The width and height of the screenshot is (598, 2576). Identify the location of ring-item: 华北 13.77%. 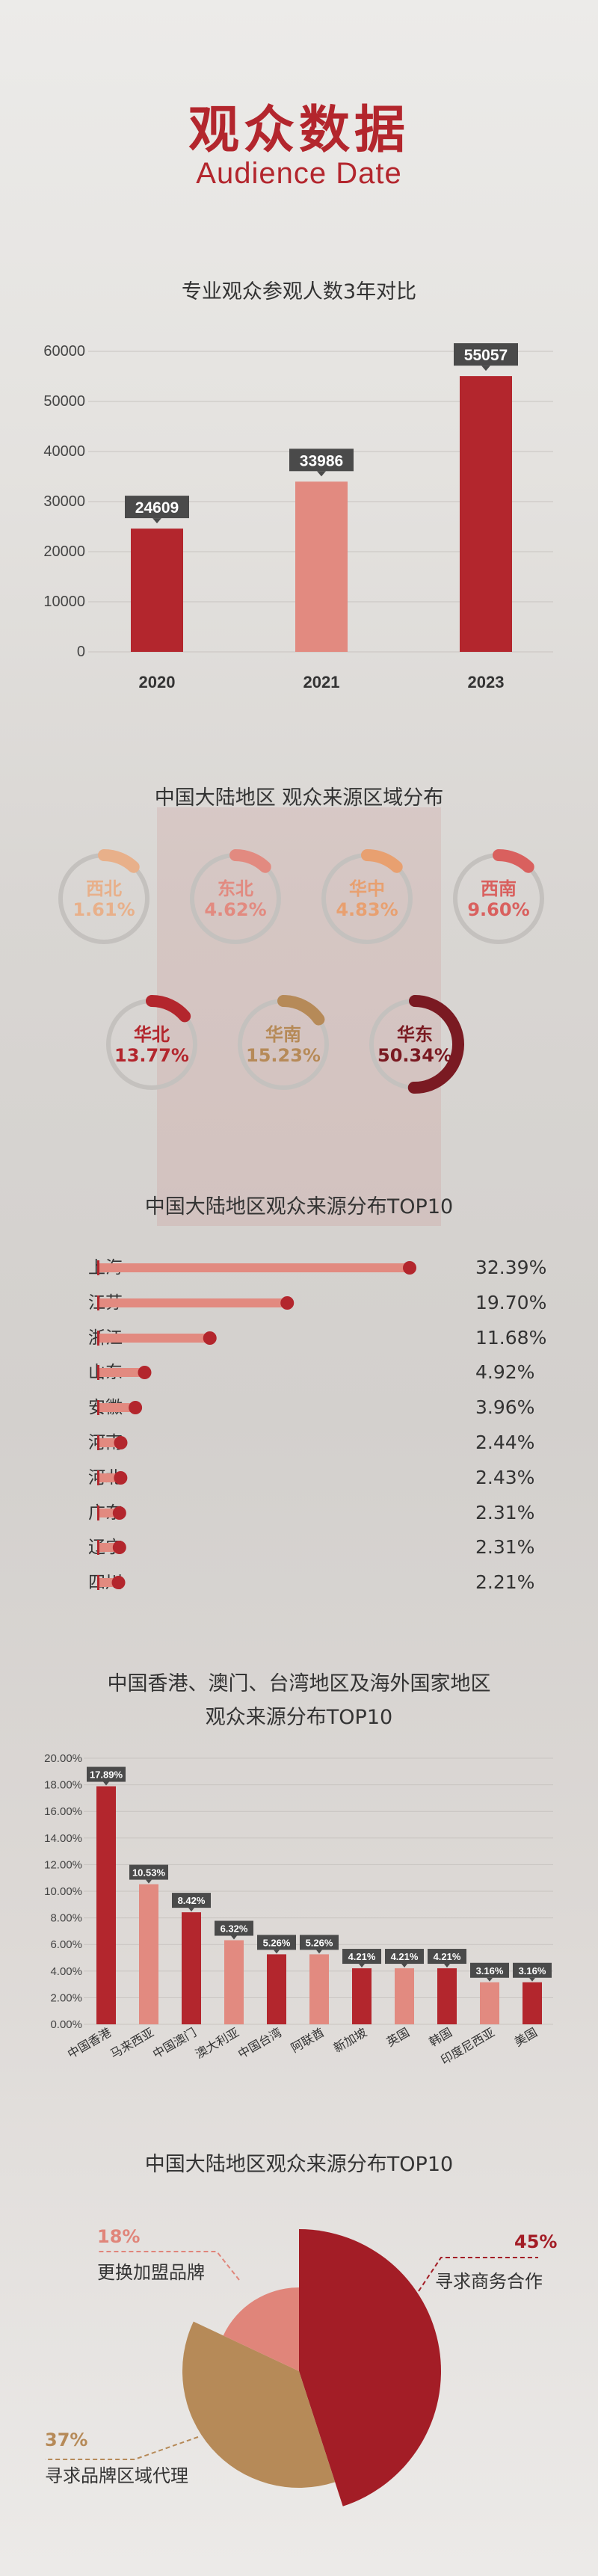
(152, 1044).